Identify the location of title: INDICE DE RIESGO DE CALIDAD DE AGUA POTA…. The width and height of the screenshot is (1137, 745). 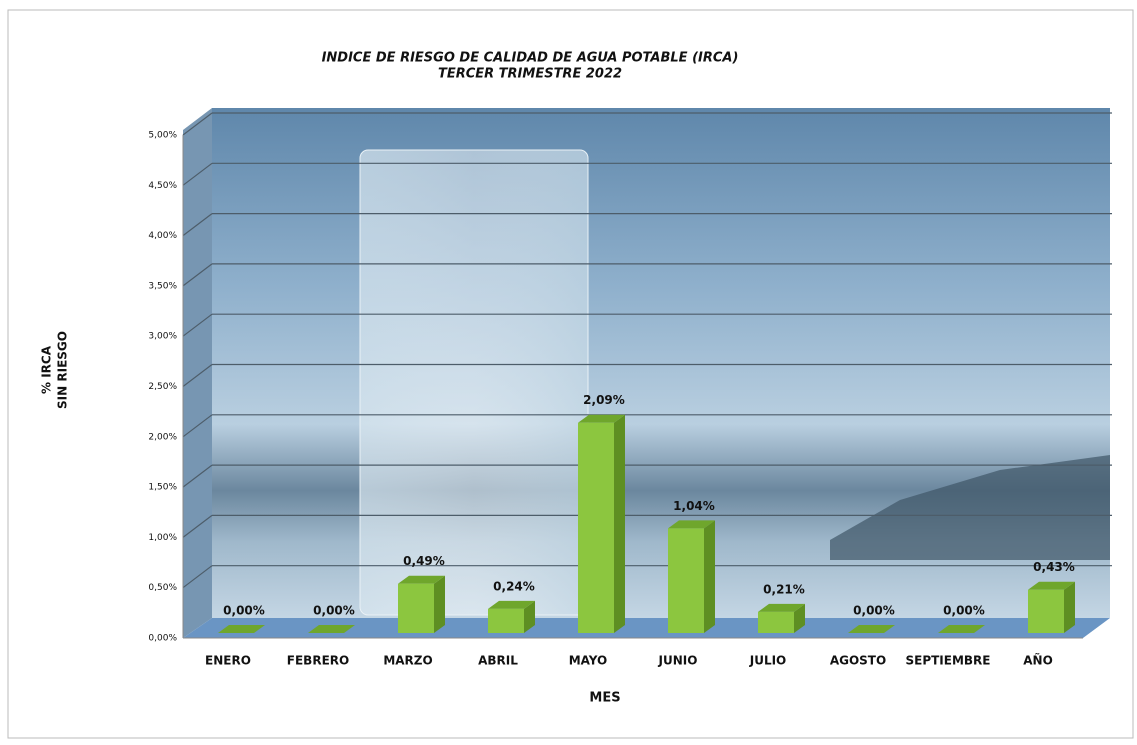
(530, 66).